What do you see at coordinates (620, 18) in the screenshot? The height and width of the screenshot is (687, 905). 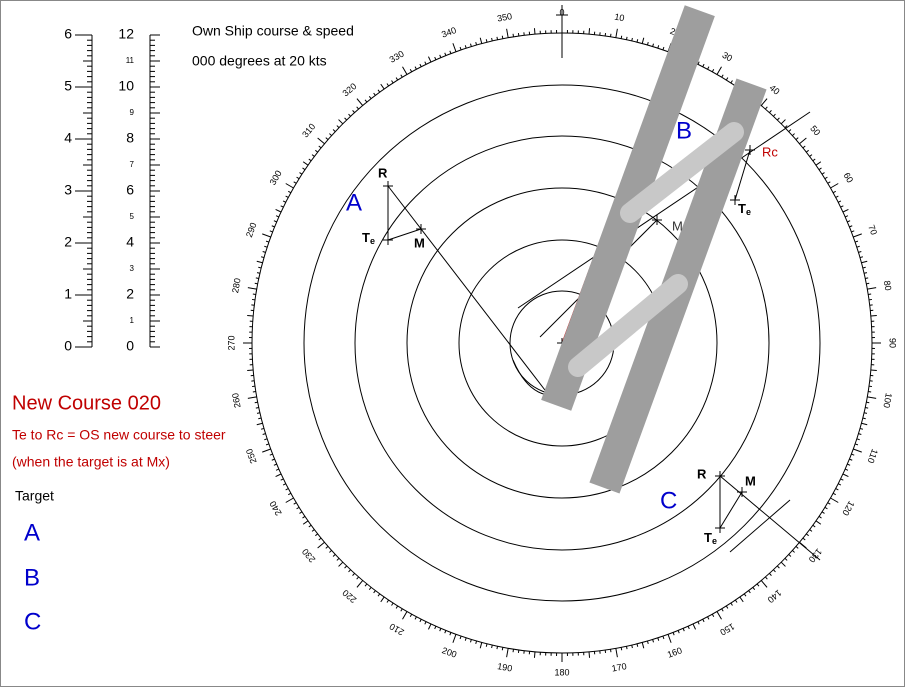 I see `bearing-label: 10` at bounding box center [620, 18].